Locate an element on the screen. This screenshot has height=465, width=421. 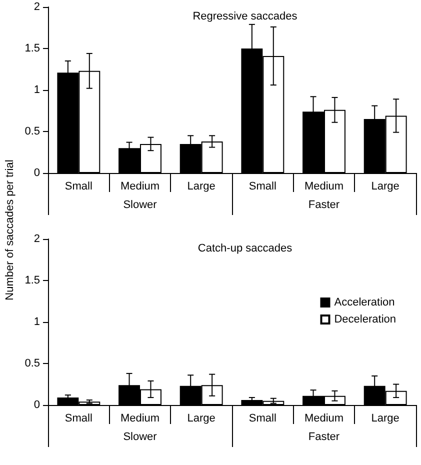
chart-title: Regressive saccades is located at coordinates (245, 16).